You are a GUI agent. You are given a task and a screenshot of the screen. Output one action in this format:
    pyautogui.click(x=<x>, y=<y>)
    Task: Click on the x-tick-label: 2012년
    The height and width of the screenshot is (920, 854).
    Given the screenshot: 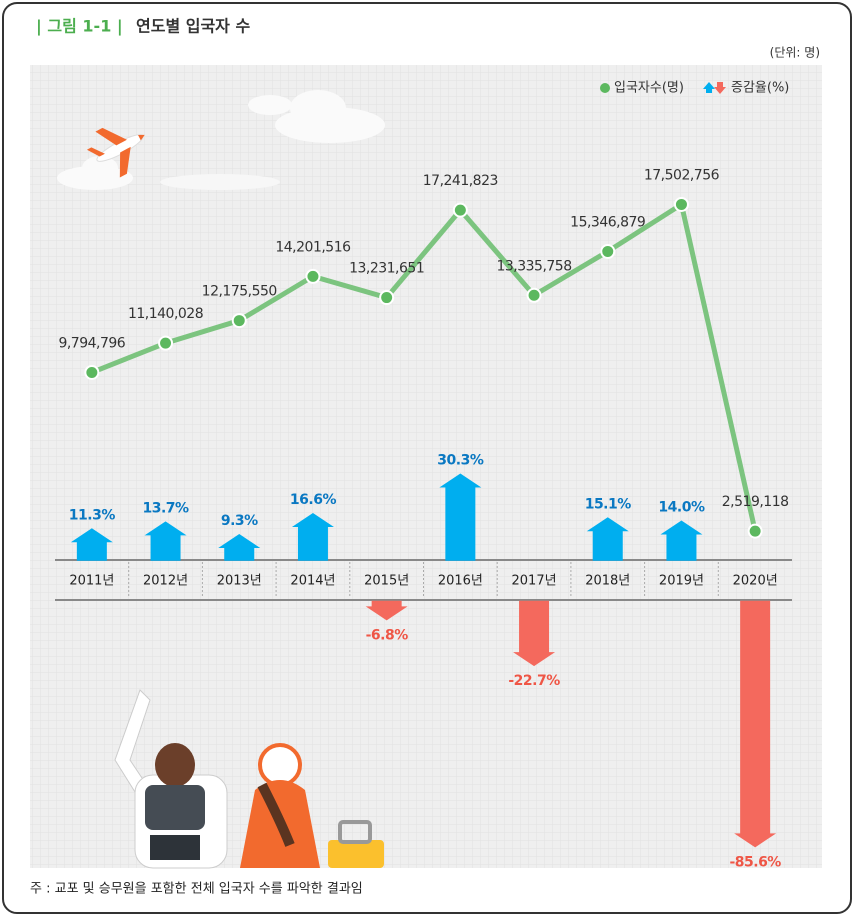 What is the action you would take?
    pyautogui.click(x=165, y=581)
    